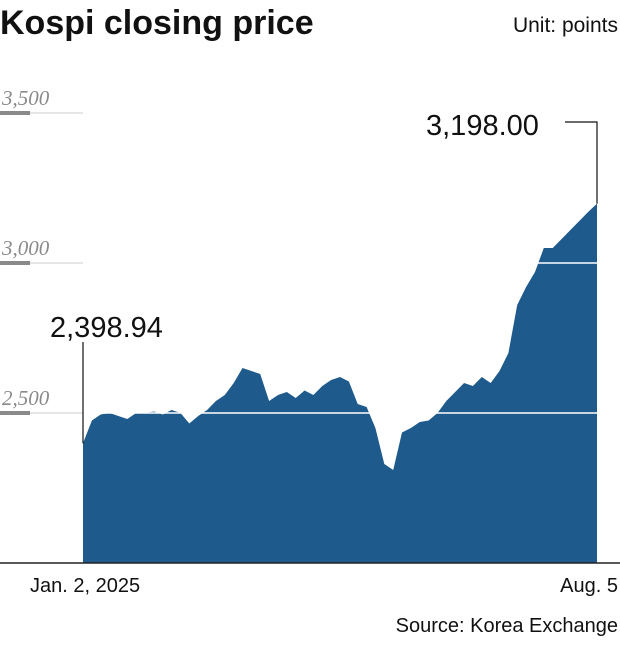  I want to click on unit-label: Unit: points, so click(565, 25).